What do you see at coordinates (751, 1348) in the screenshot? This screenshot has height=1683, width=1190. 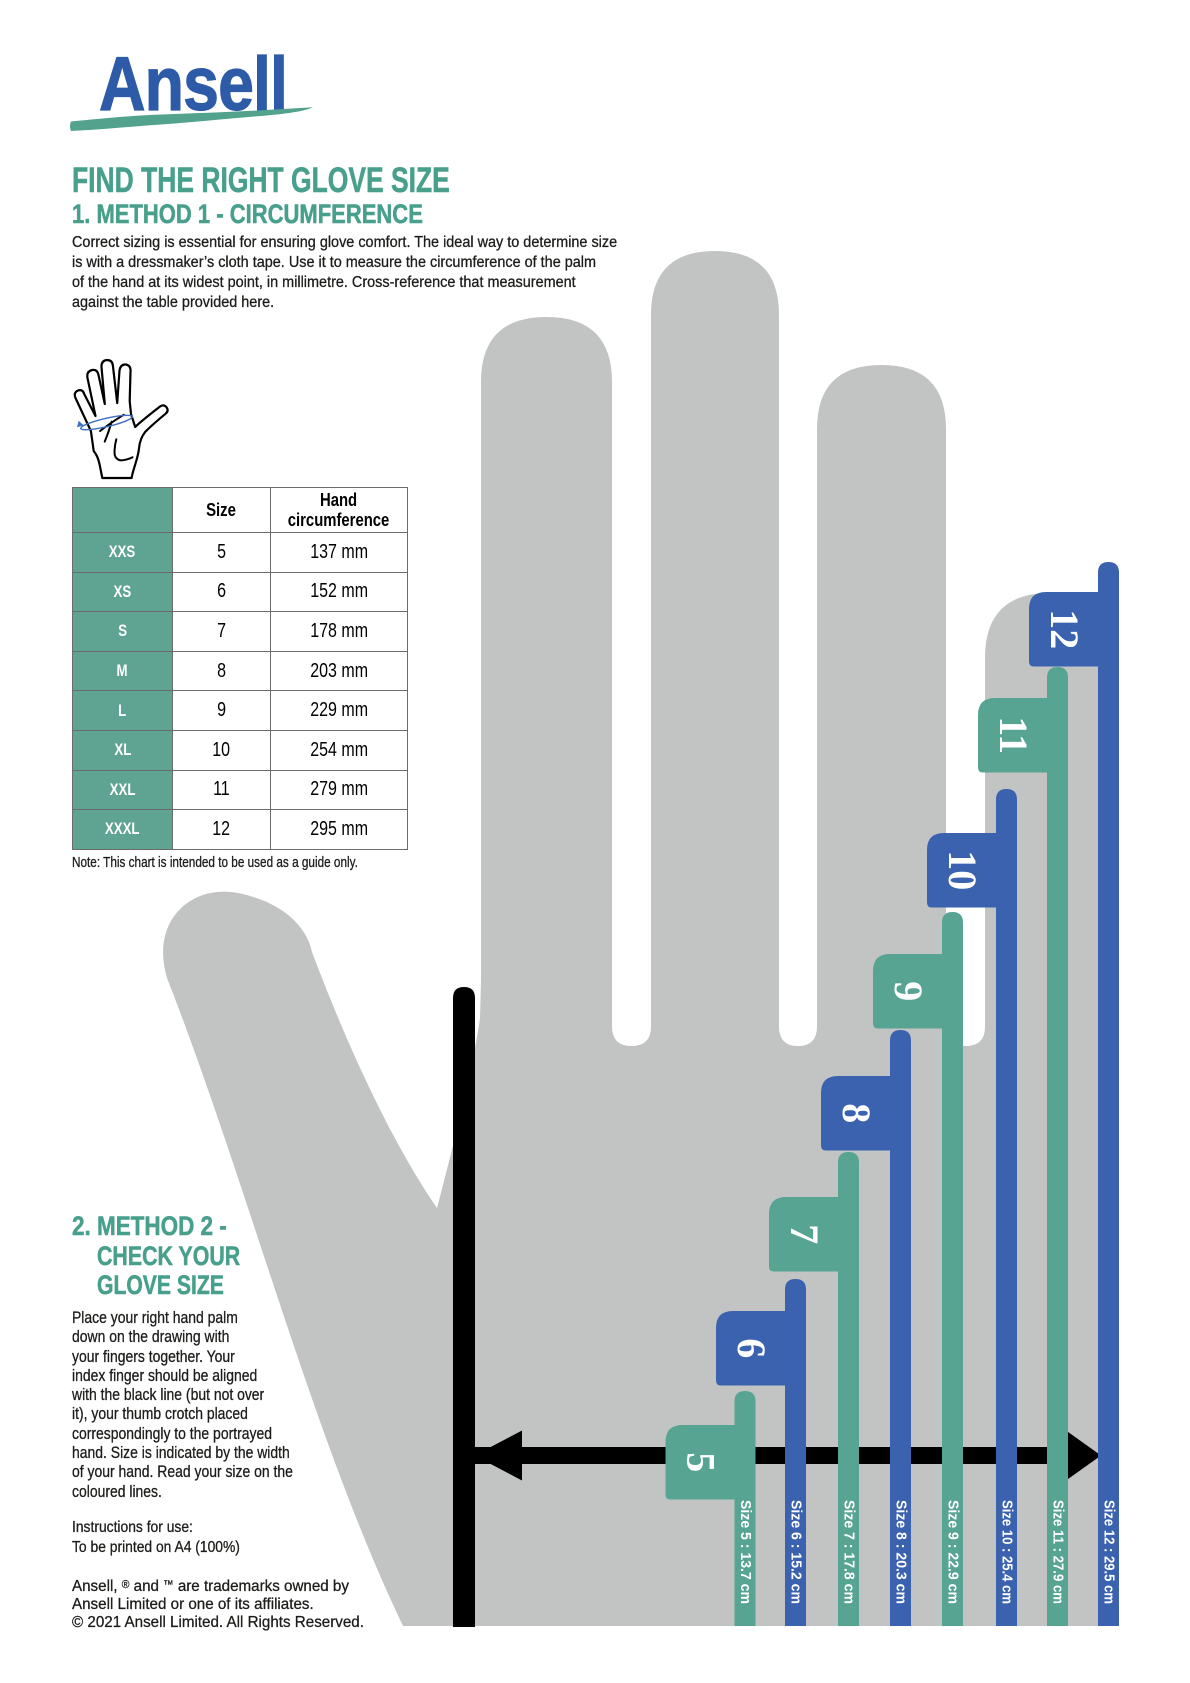 I see `svg-text: 6` at bounding box center [751, 1348].